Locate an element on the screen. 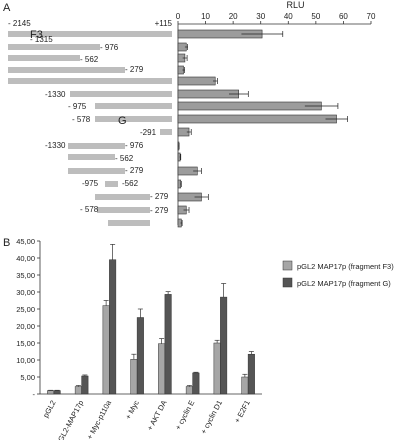 The image size is (401, 440). y-tick-label: 40,00 is located at coordinates (25, 258).